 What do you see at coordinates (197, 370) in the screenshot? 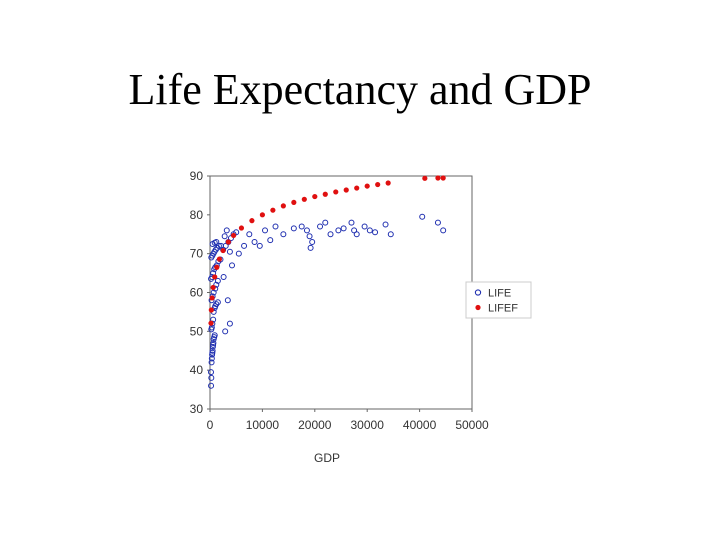
I see `y-tick-label: 40` at bounding box center [197, 370].